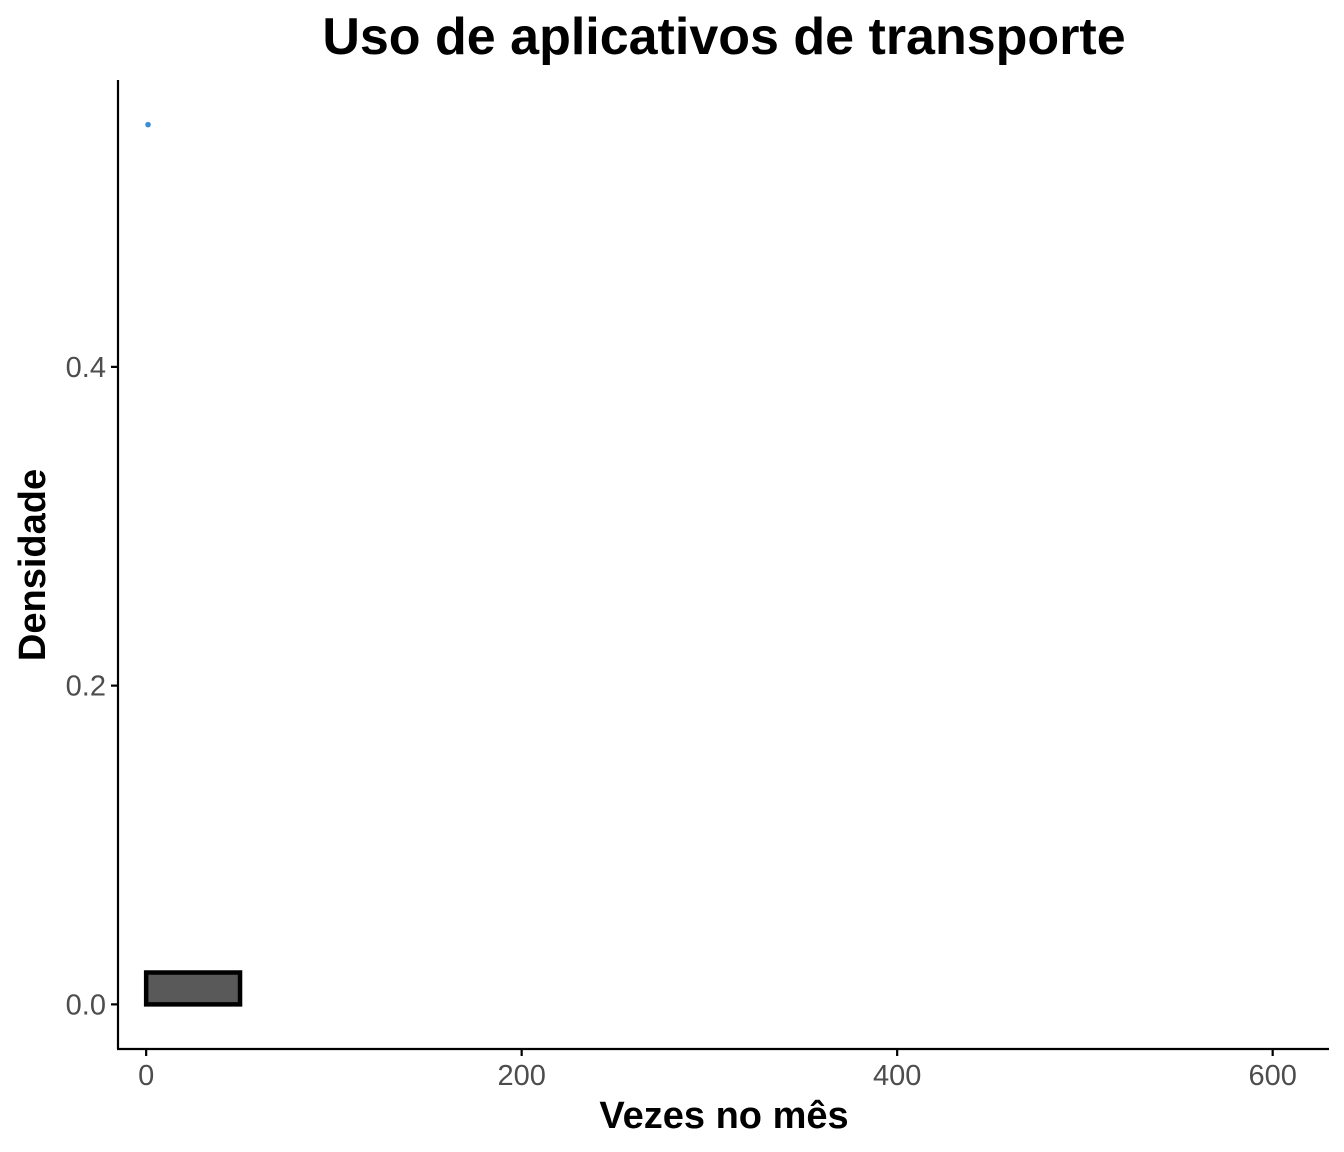 The height and width of the screenshot is (1152, 1344). Describe the element at coordinates (723, 1116) in the screenshot. I see `x-axis-title: Vezes no mês` at that location.